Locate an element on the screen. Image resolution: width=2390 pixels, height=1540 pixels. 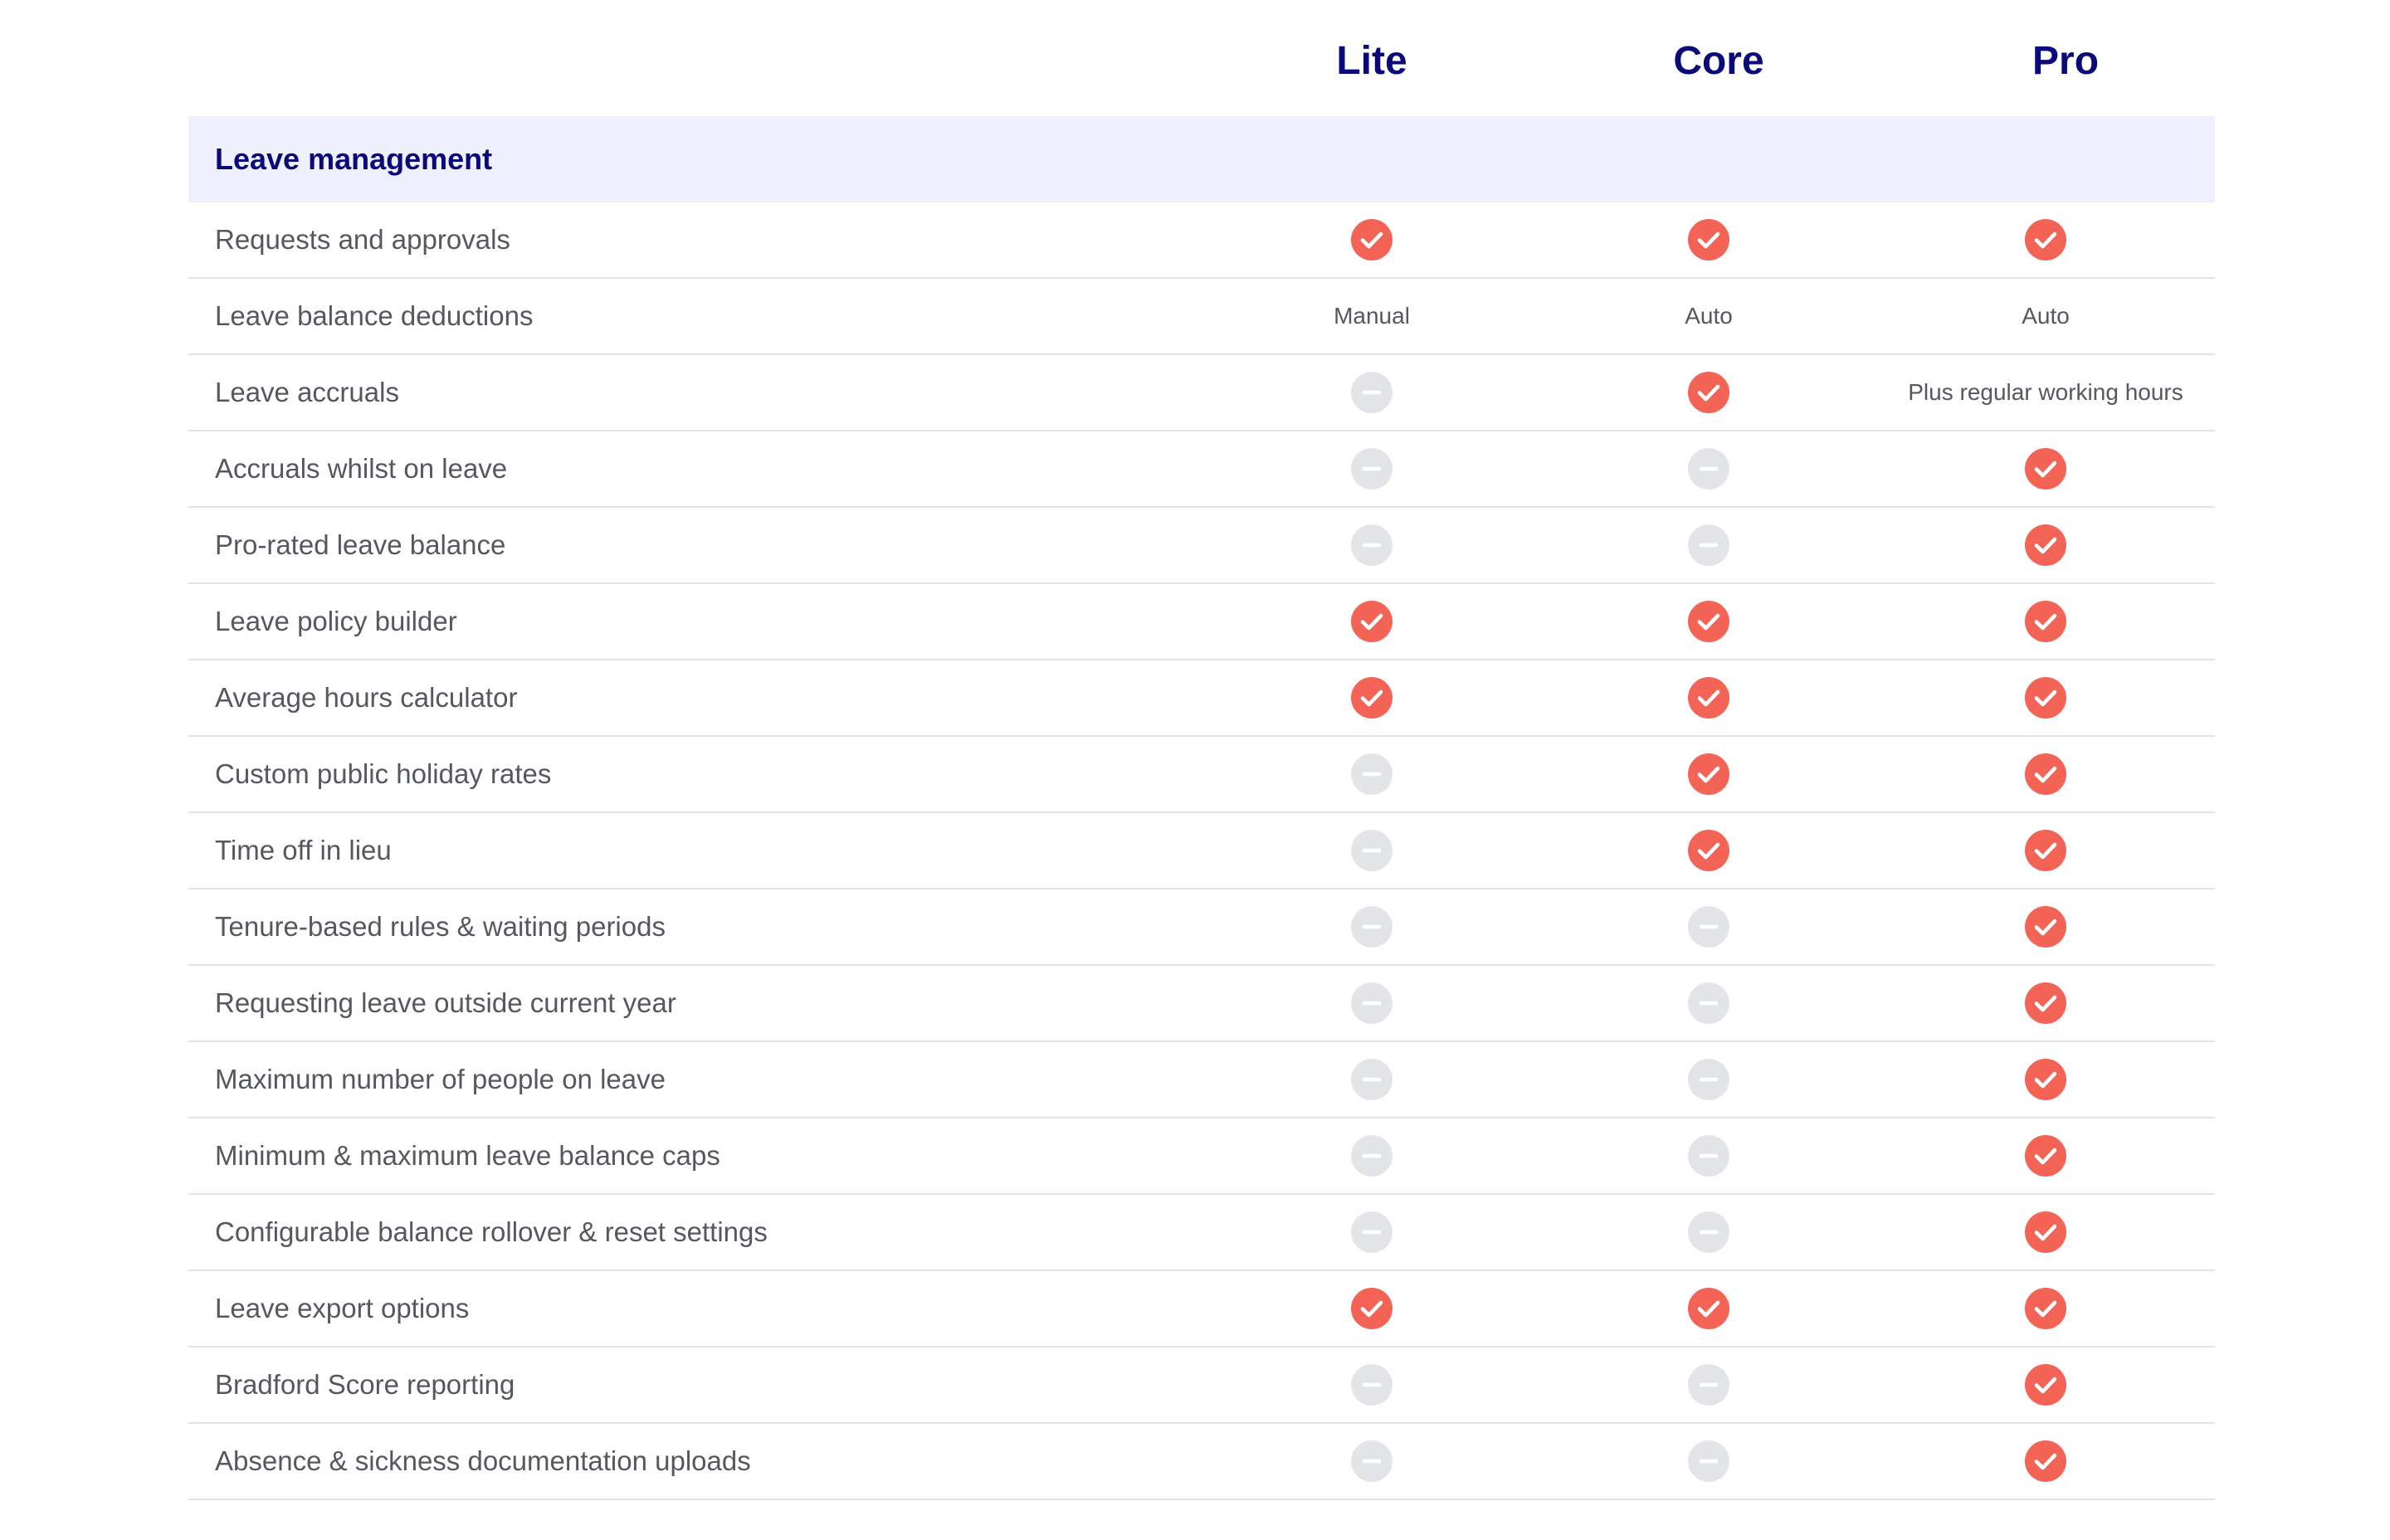
feature-label: Pro-rated leave balance is located at coordinates (361, 544).